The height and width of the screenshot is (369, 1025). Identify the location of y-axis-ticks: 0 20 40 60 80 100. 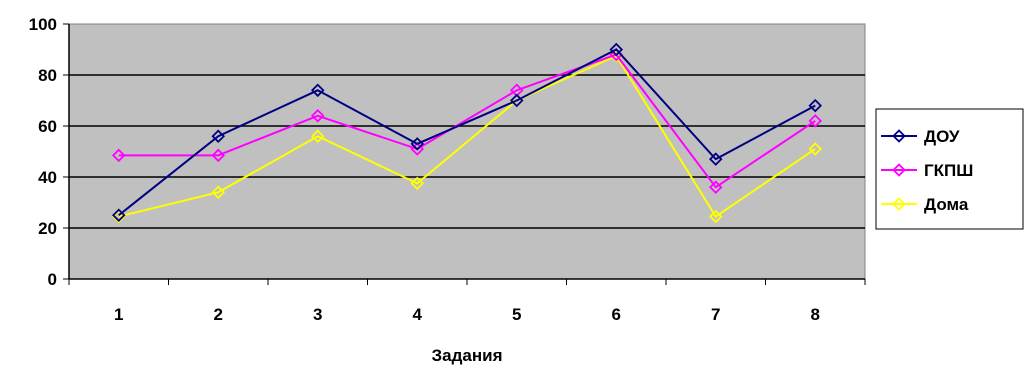
(49, 152).